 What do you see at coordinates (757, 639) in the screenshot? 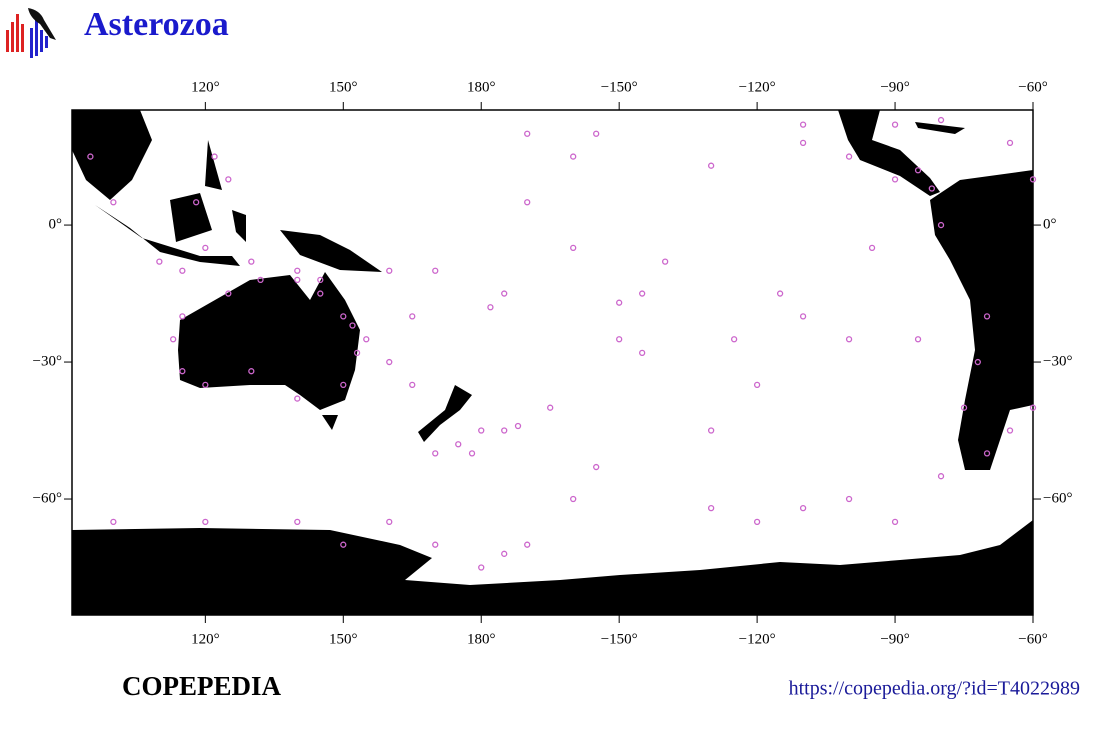
I see `x-tick-label: −120°` at bounding box center [757, 639].